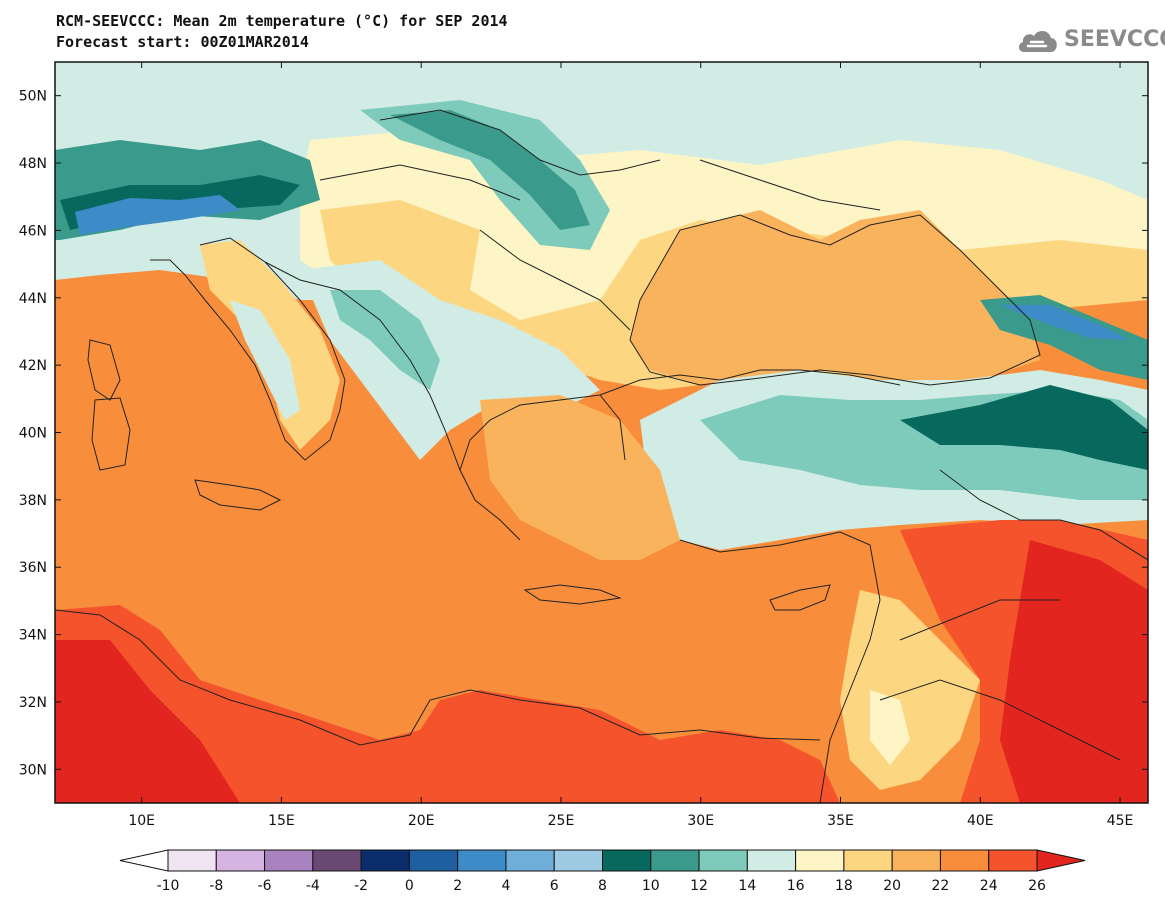  What do you see at coordinates (1037, 41) in the screenshot?
I see `cloud-icon` at bounding box center [1037, 41].